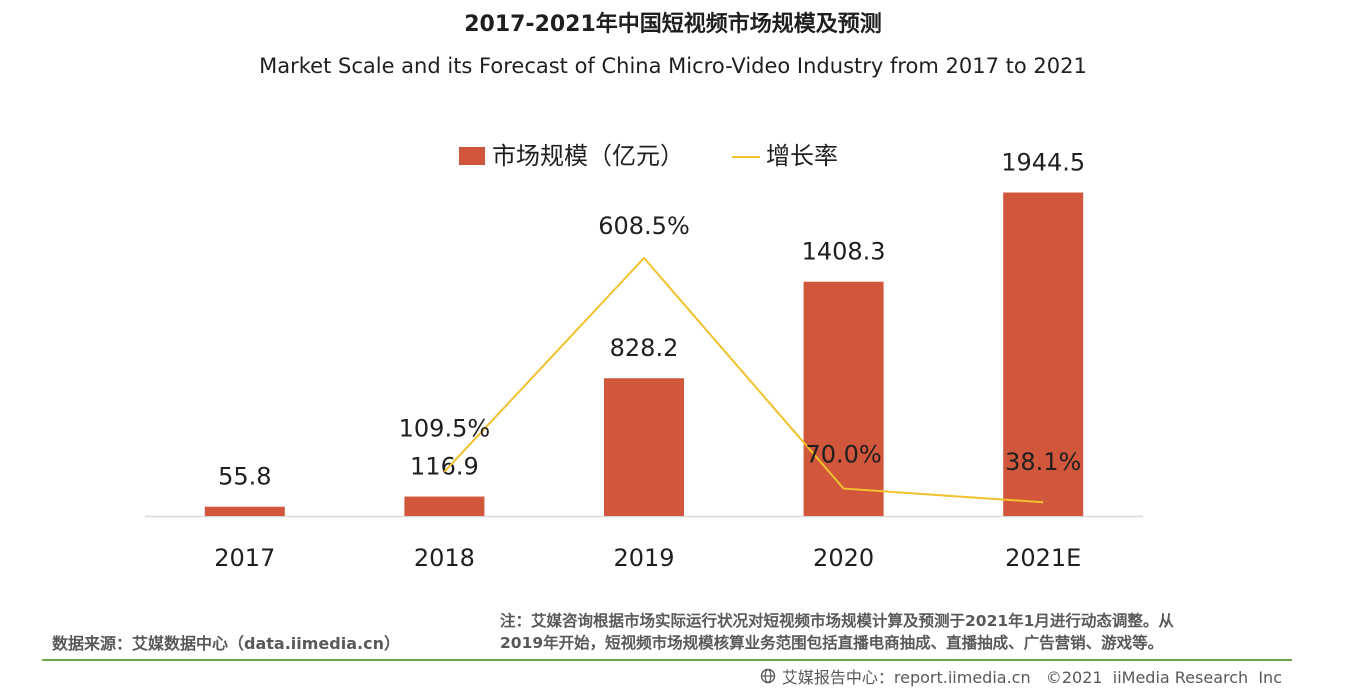 The height and width of the screenshot is (688, 1346). Describe the element at coordinates (445, 429) in the screenshot. I see `growth-label-2018: 109.5%` at that location.